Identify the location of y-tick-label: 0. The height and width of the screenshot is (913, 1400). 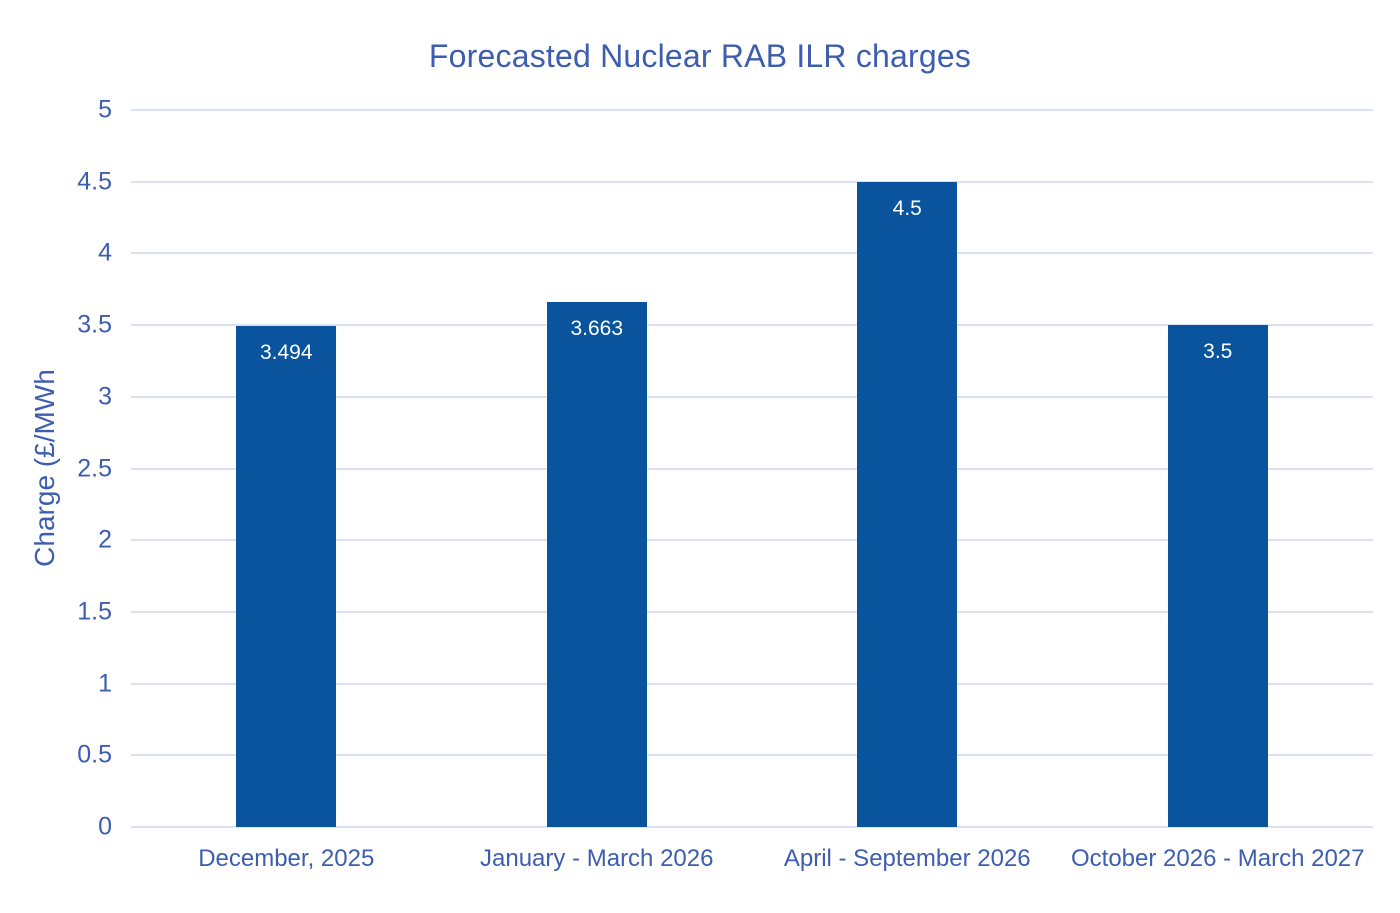
(105, 826).